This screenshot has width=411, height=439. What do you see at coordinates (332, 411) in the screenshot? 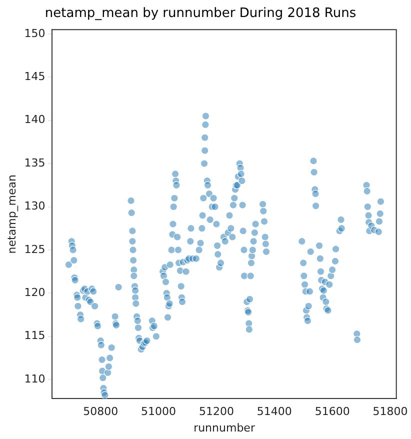
I see `x-tick-label: 51600` at bounding box center [332, 411].